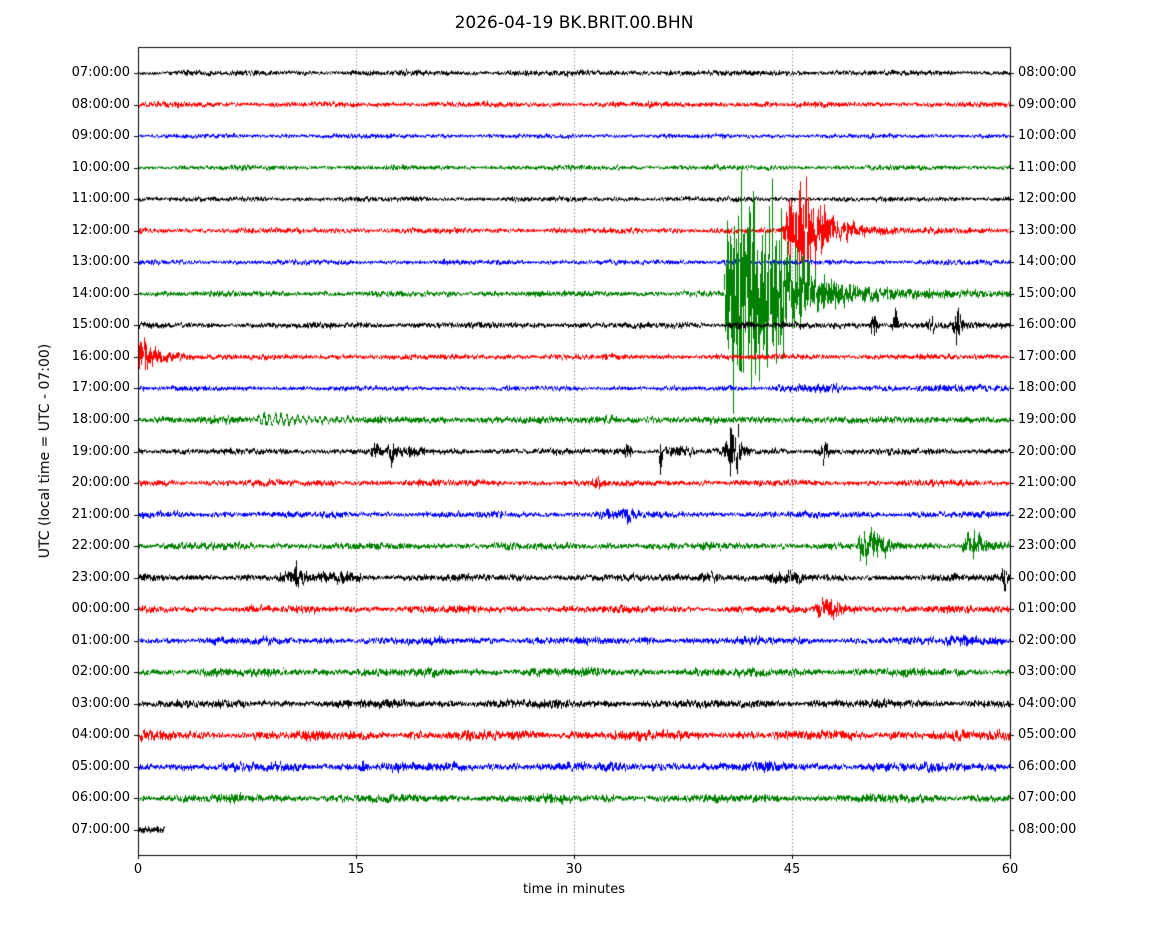 The height and width of the screenshot is (950, 1150). Describe the element at coordinates (1047, 735) in the screenshot. I see `right-time-label: 05:00:00` at that location.